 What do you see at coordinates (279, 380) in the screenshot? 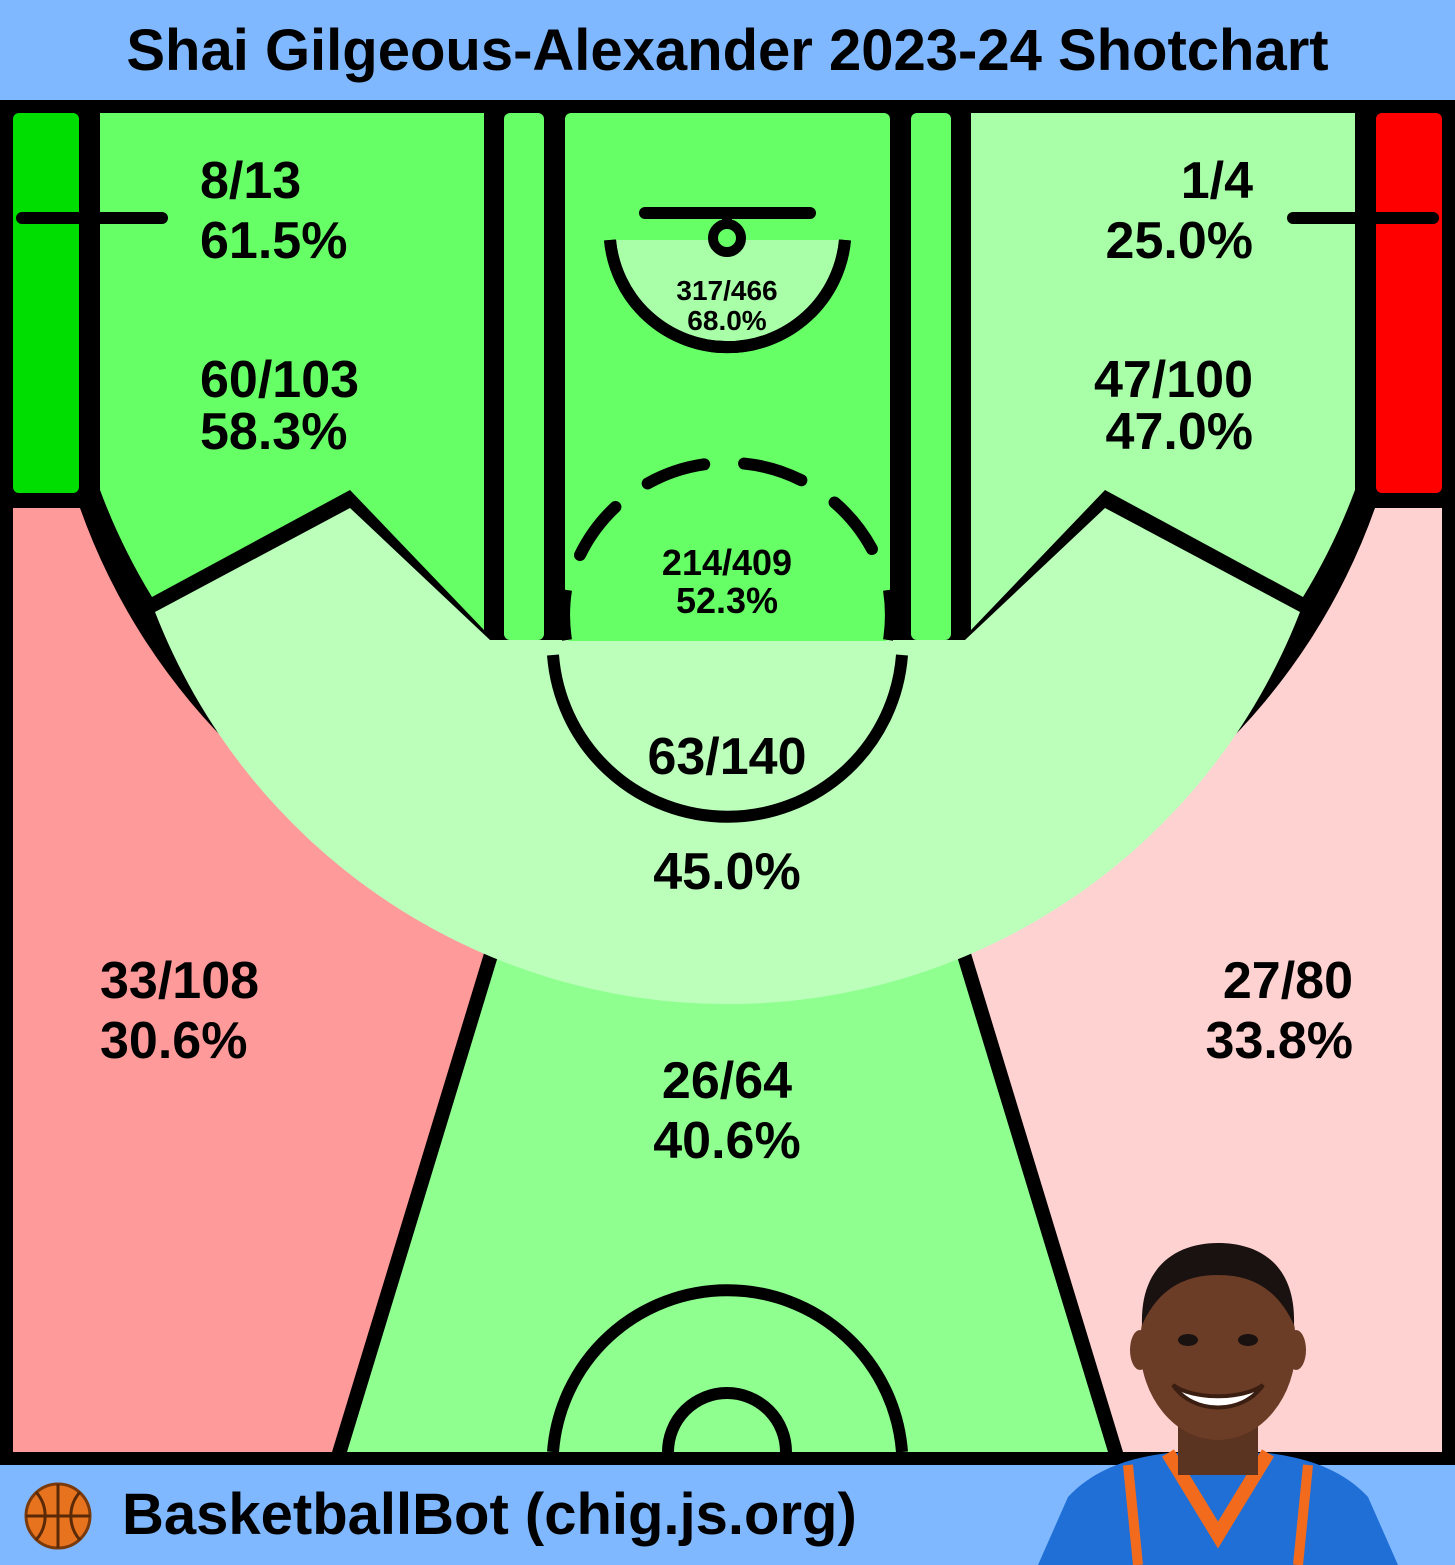
I see `label-fg-left-mid: 60/103` at bounding box center [279, 380].